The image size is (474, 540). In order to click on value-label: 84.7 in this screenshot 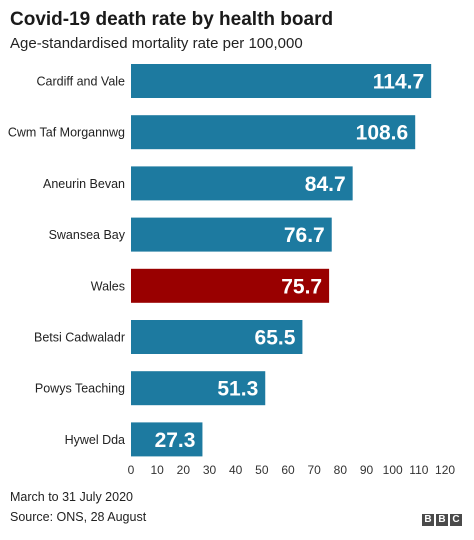, I will do `click(325, 184)`.